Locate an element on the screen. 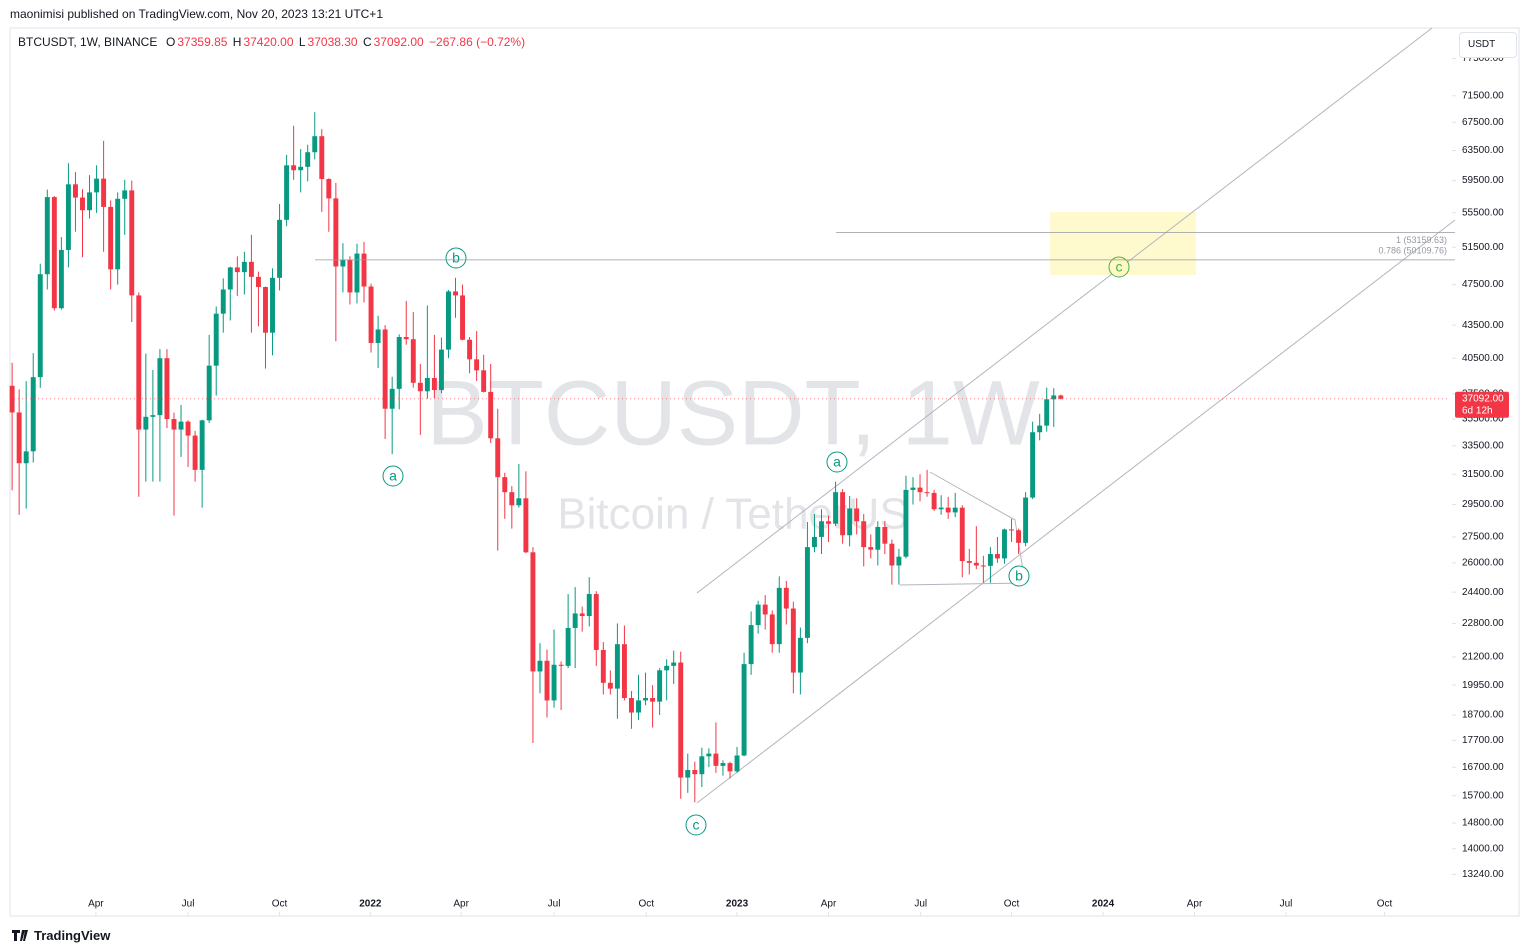  y-tick-label: 15700.00 is located at coordinates (1483, 795).